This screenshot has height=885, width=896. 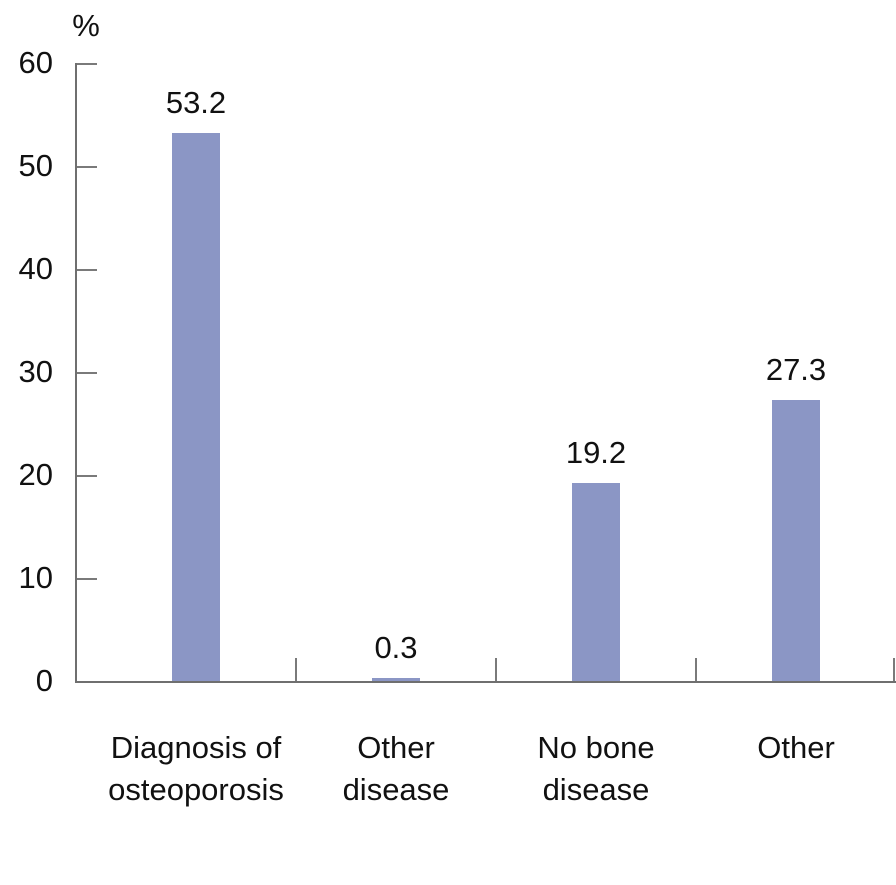 I want to click on bar-value-label: 53.2, so click(x=196, y=102).